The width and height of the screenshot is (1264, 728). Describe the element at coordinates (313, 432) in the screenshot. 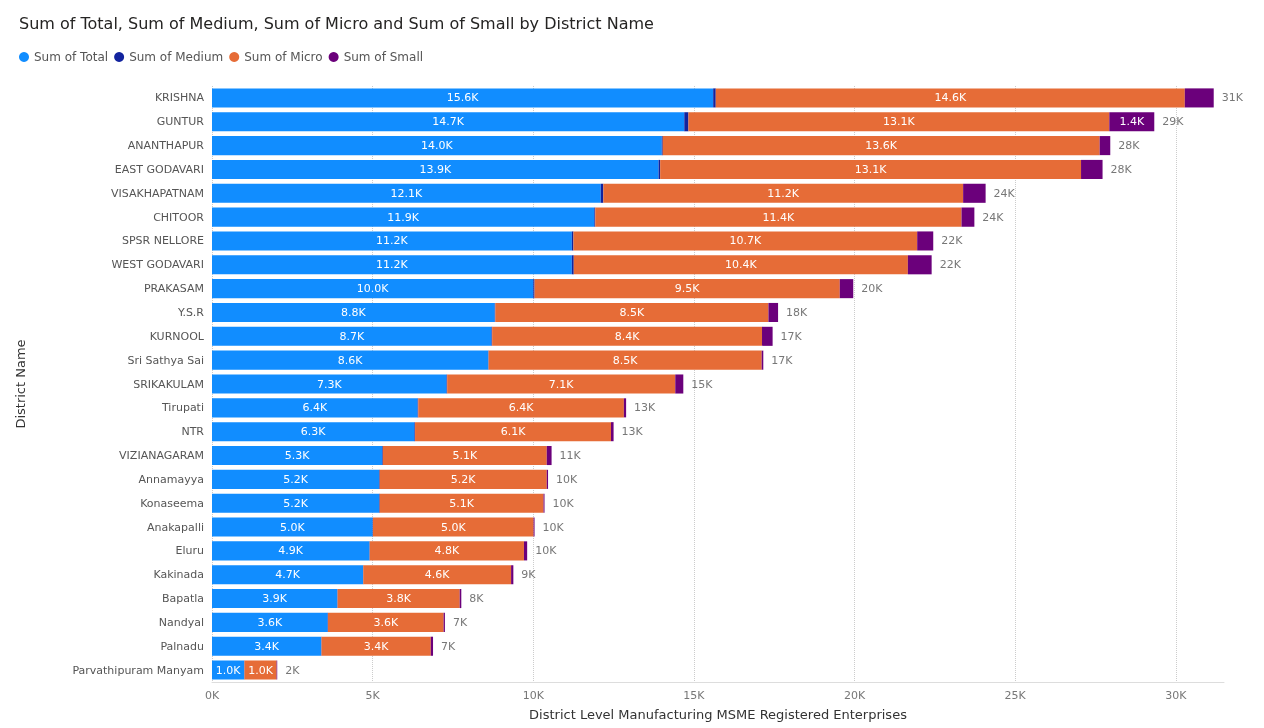

I see `data-label: 6.3K` at that location.